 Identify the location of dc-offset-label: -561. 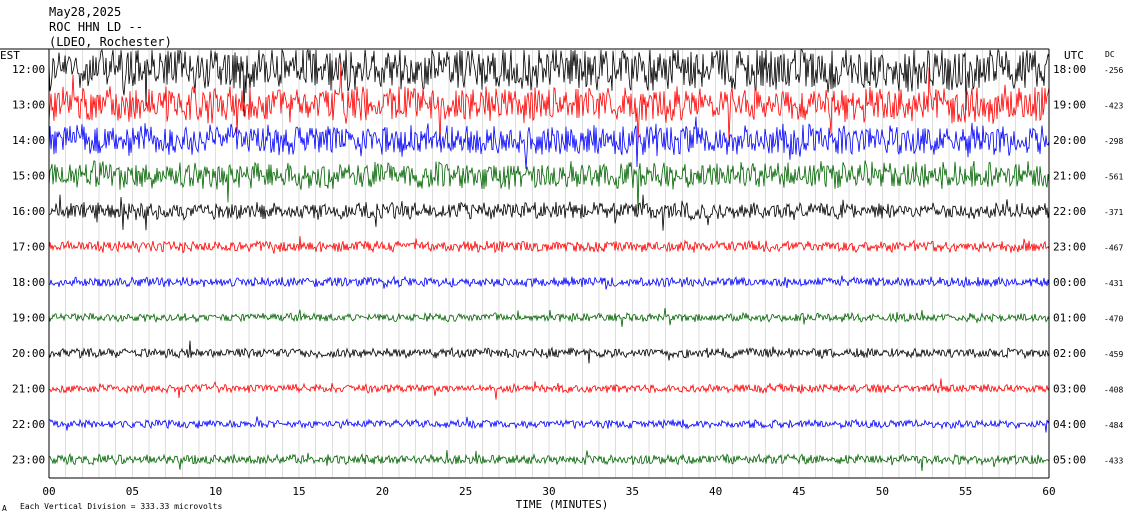
(1113, 177).